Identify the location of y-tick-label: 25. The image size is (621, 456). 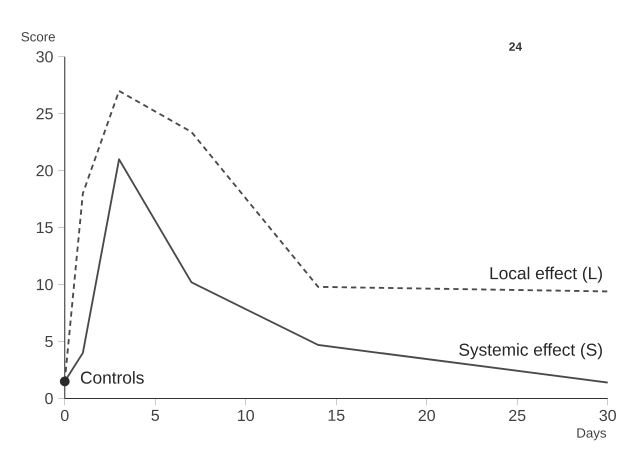
(44, 114).